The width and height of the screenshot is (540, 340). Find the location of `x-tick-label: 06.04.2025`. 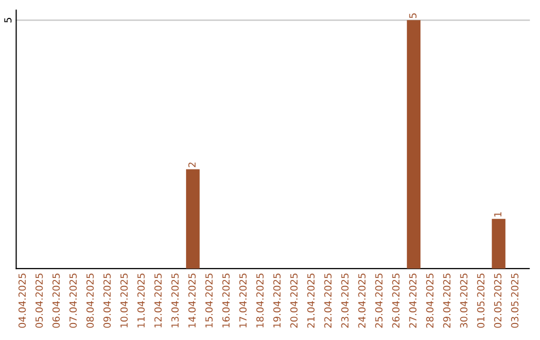

x-tick-label: 06.04.2025 is located at coordinates (56, 301).